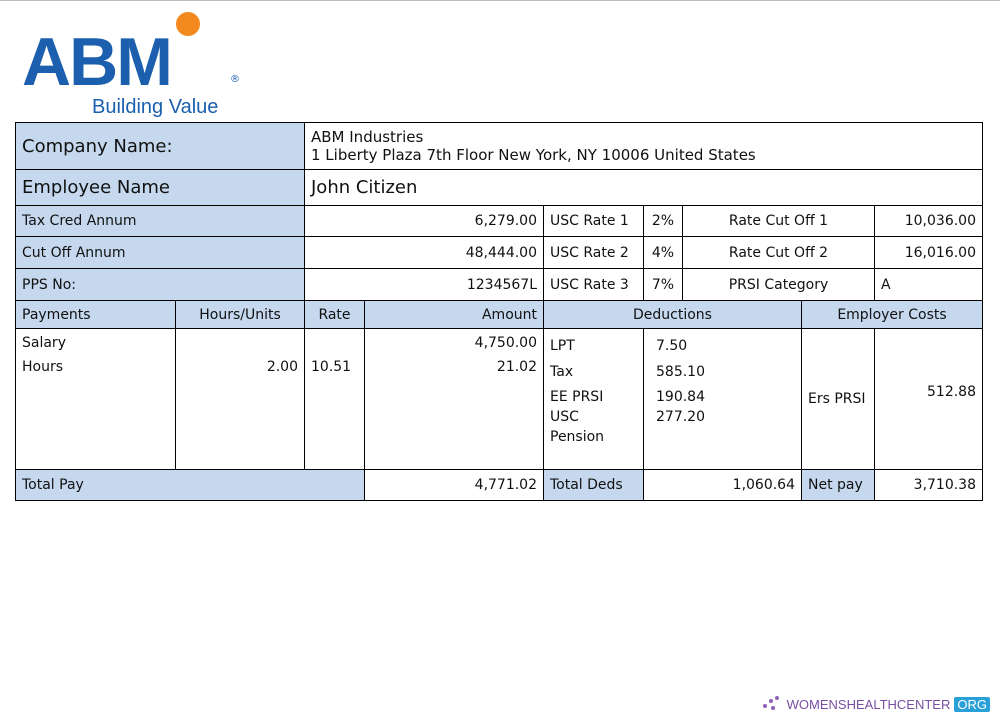 Image resolution: width=1000 pixels, height=720 pixels. I want to click on total-pay-label: Total Pay, so click(190, 485).